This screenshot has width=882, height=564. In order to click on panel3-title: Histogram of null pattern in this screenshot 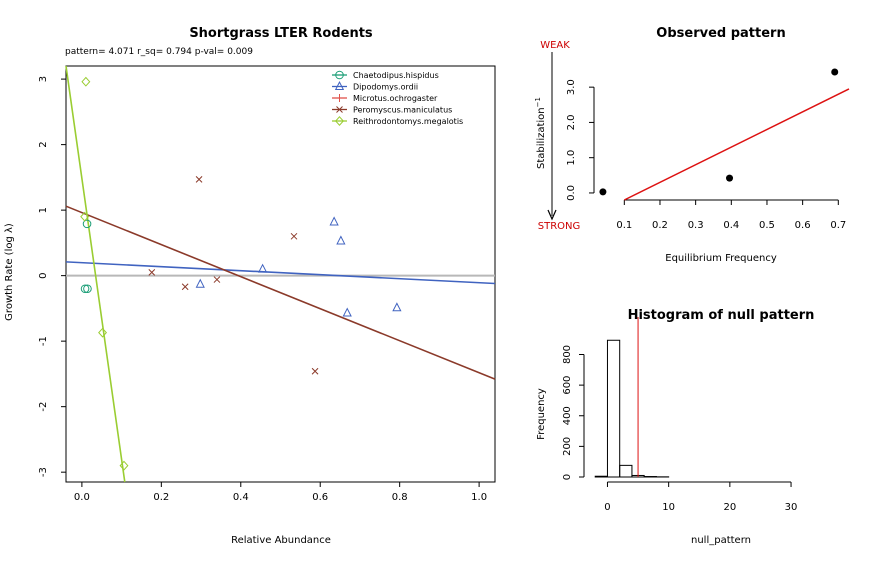, I will do `click(721, 315)`.